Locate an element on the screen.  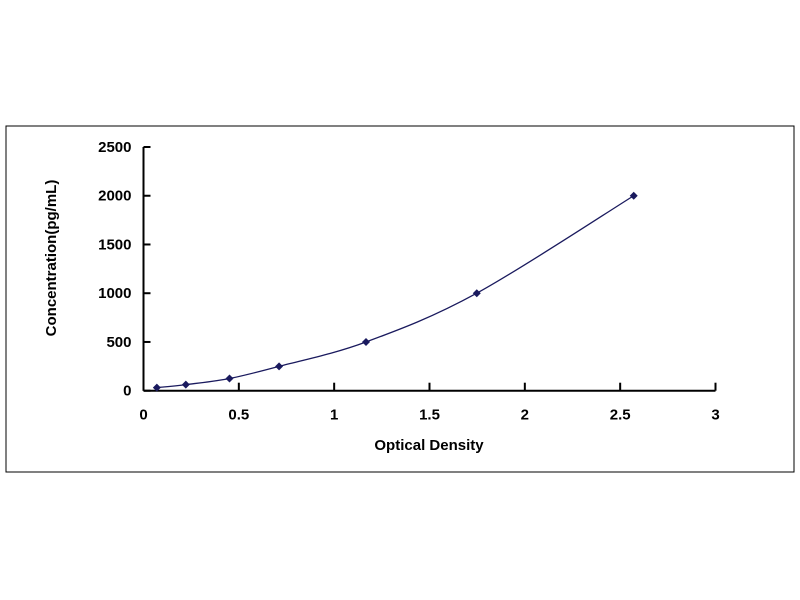
y-tick-label: 0 is located at coordinates (127, 391).